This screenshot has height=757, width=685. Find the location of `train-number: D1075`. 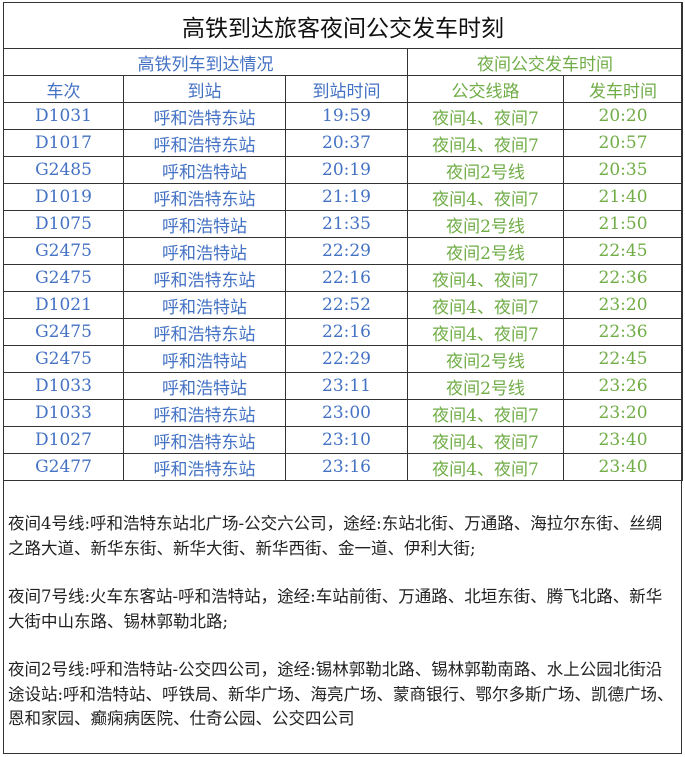

train-number: D1075 is located at coordinates (63, 224).